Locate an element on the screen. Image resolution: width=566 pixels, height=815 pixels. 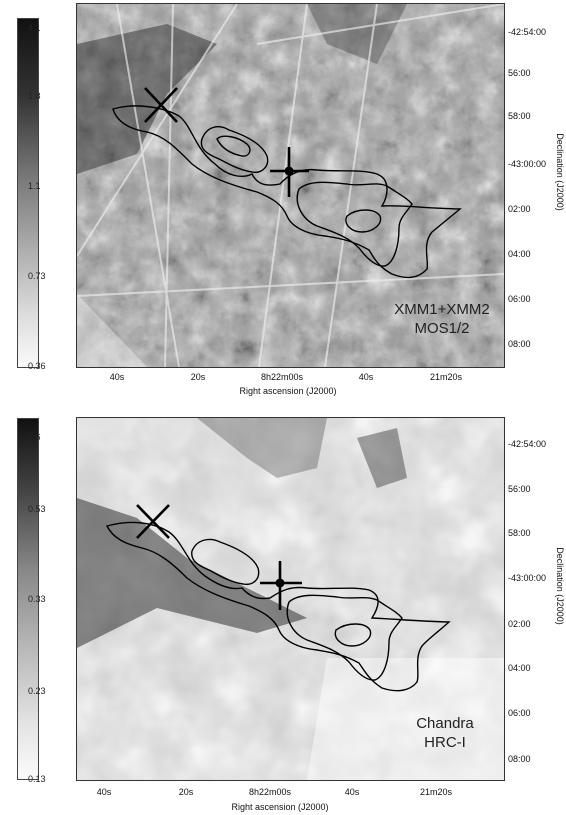
annotation-line-2: HRC-I is located at coordinates (445, 742).